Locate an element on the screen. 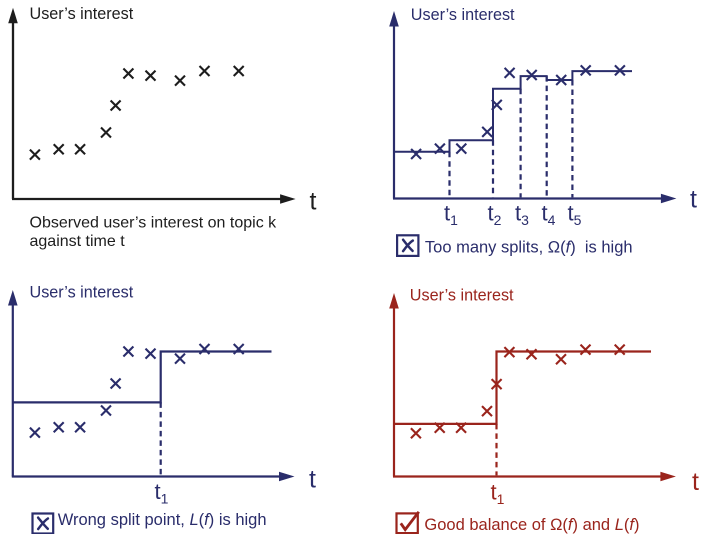 The height and width of the screenshot is (534, 703). svg-text: Too many splits, Ω(f) is high is located at coordinates (529, 247).